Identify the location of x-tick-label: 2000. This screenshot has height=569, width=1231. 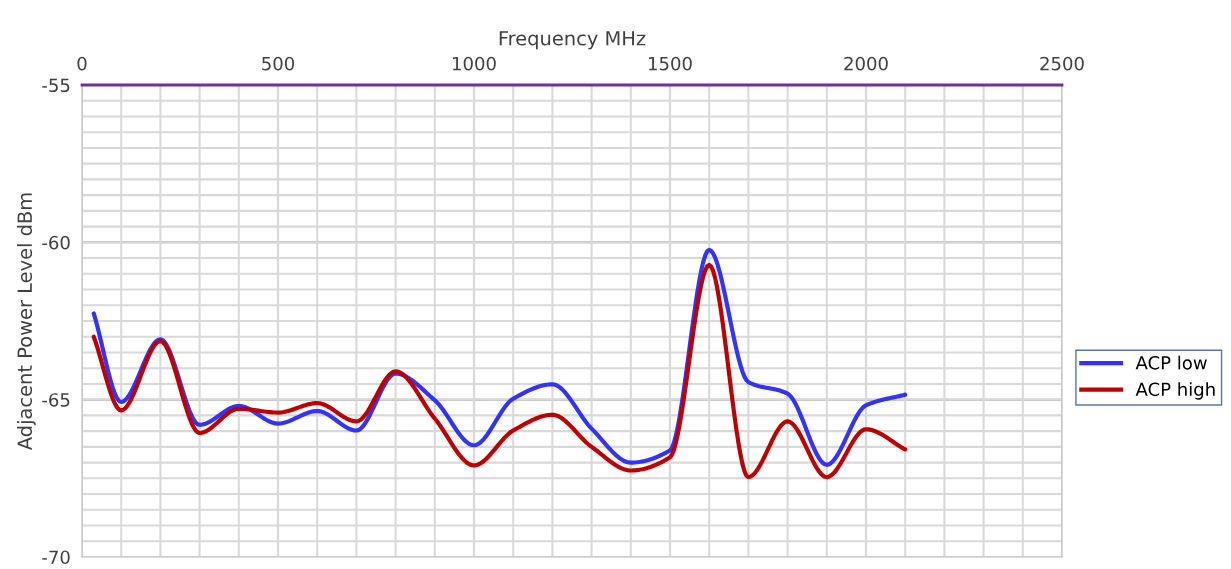
(866, 63).